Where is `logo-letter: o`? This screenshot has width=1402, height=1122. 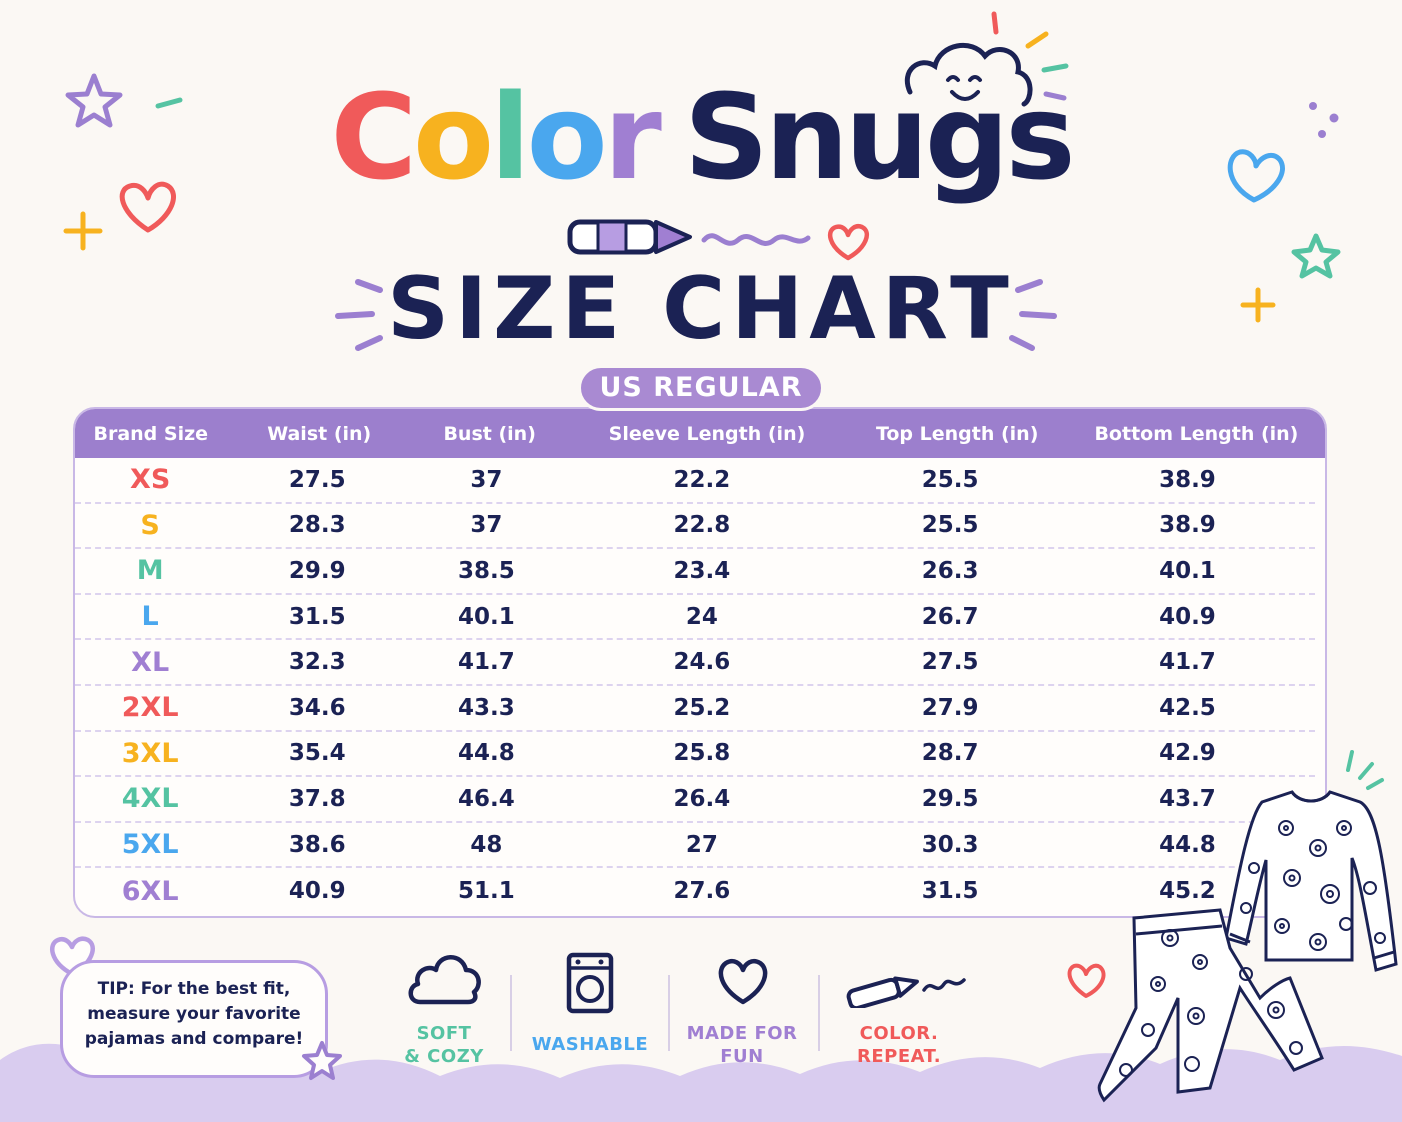 logo-letter: o is located at coordinates (453, 137).